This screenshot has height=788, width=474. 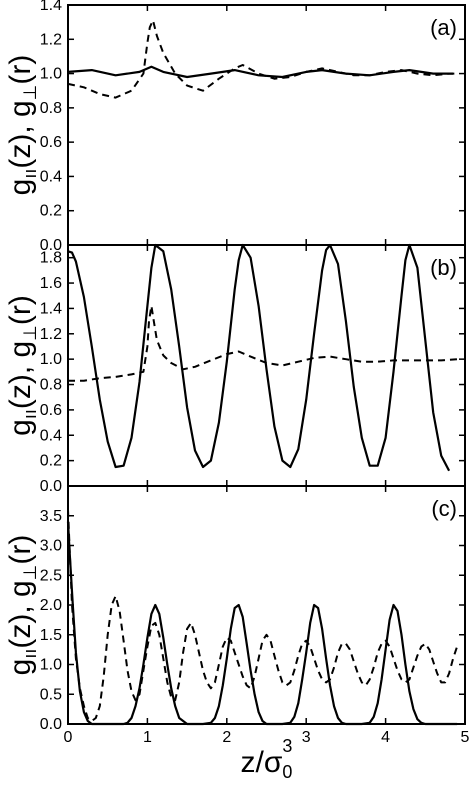 I want to click on y-tick-label: 2.0, so click(x=51, y=605).